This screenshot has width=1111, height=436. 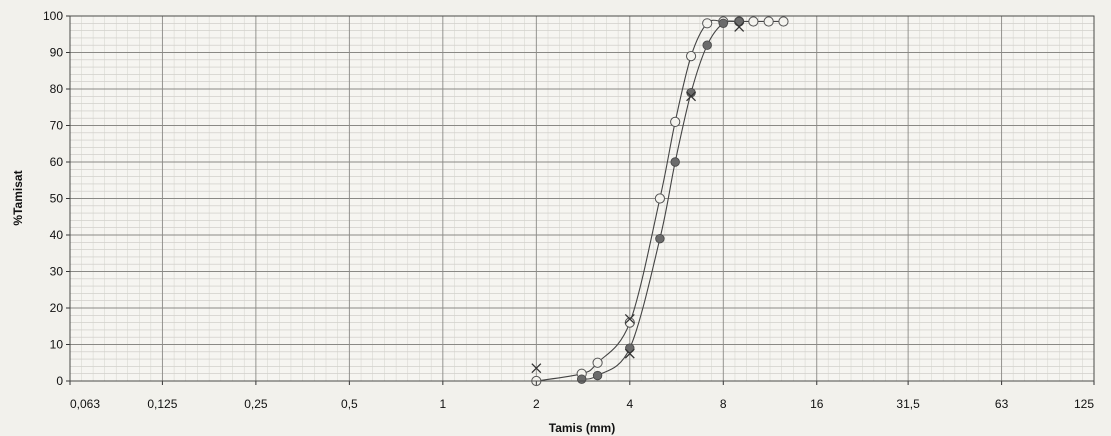 I want to click on x-tick-label: 0,5, so click(x=349, y=404).